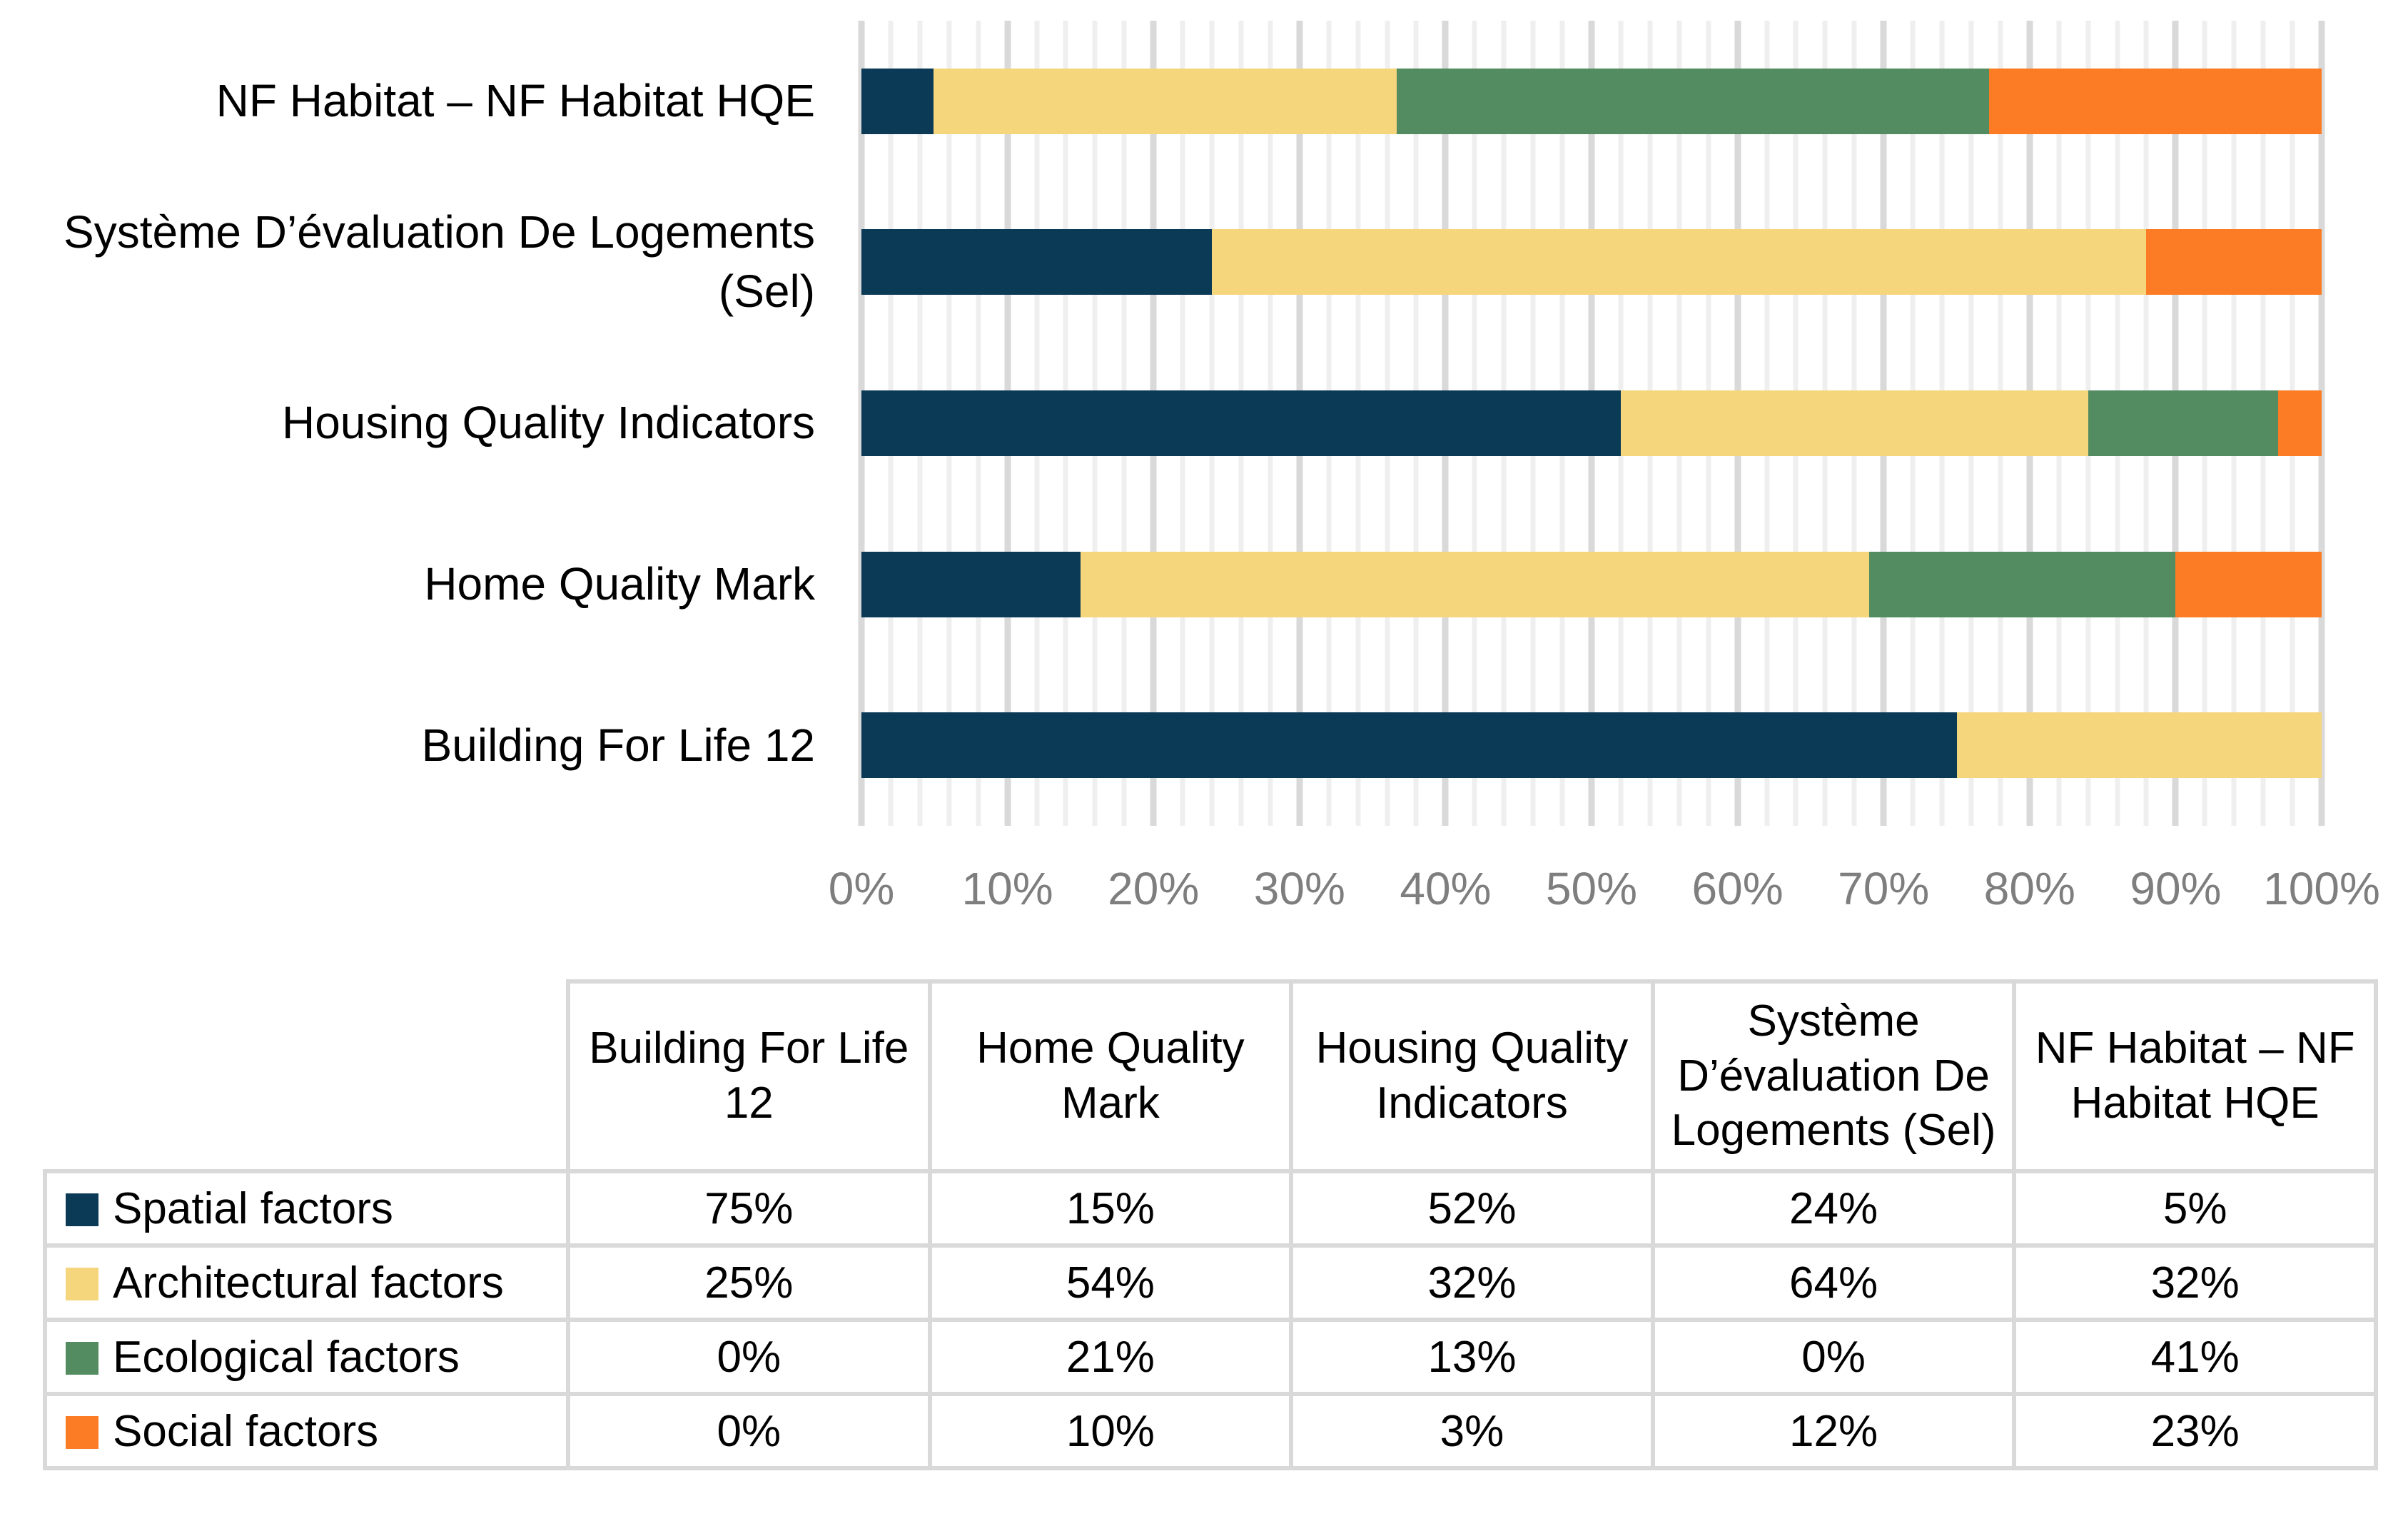  I want to click on category-label: NF Habitat – NF Habitat HQE, so click(516, 101).